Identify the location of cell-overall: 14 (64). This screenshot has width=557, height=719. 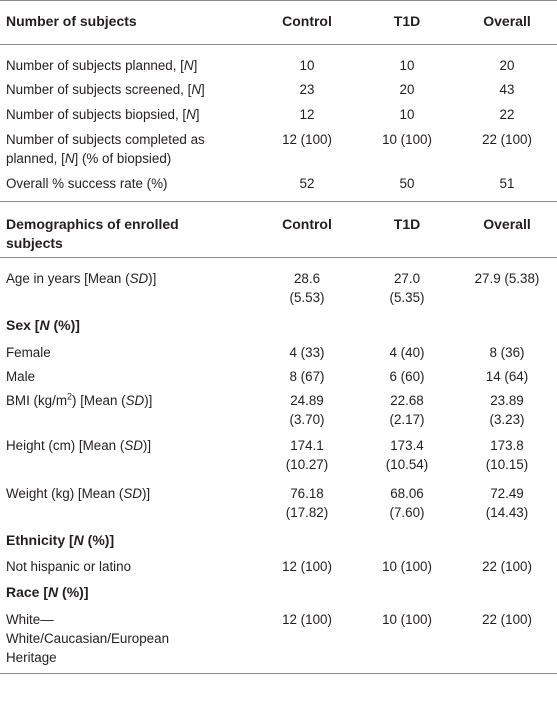
(507, 376).